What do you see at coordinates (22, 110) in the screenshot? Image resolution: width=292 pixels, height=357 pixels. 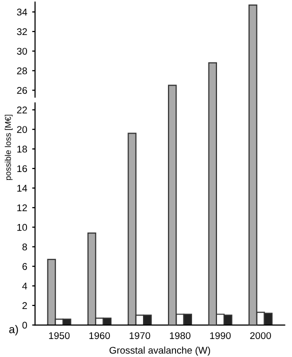 I see `y-tick-label: 22` at bounding box center [22, 110].